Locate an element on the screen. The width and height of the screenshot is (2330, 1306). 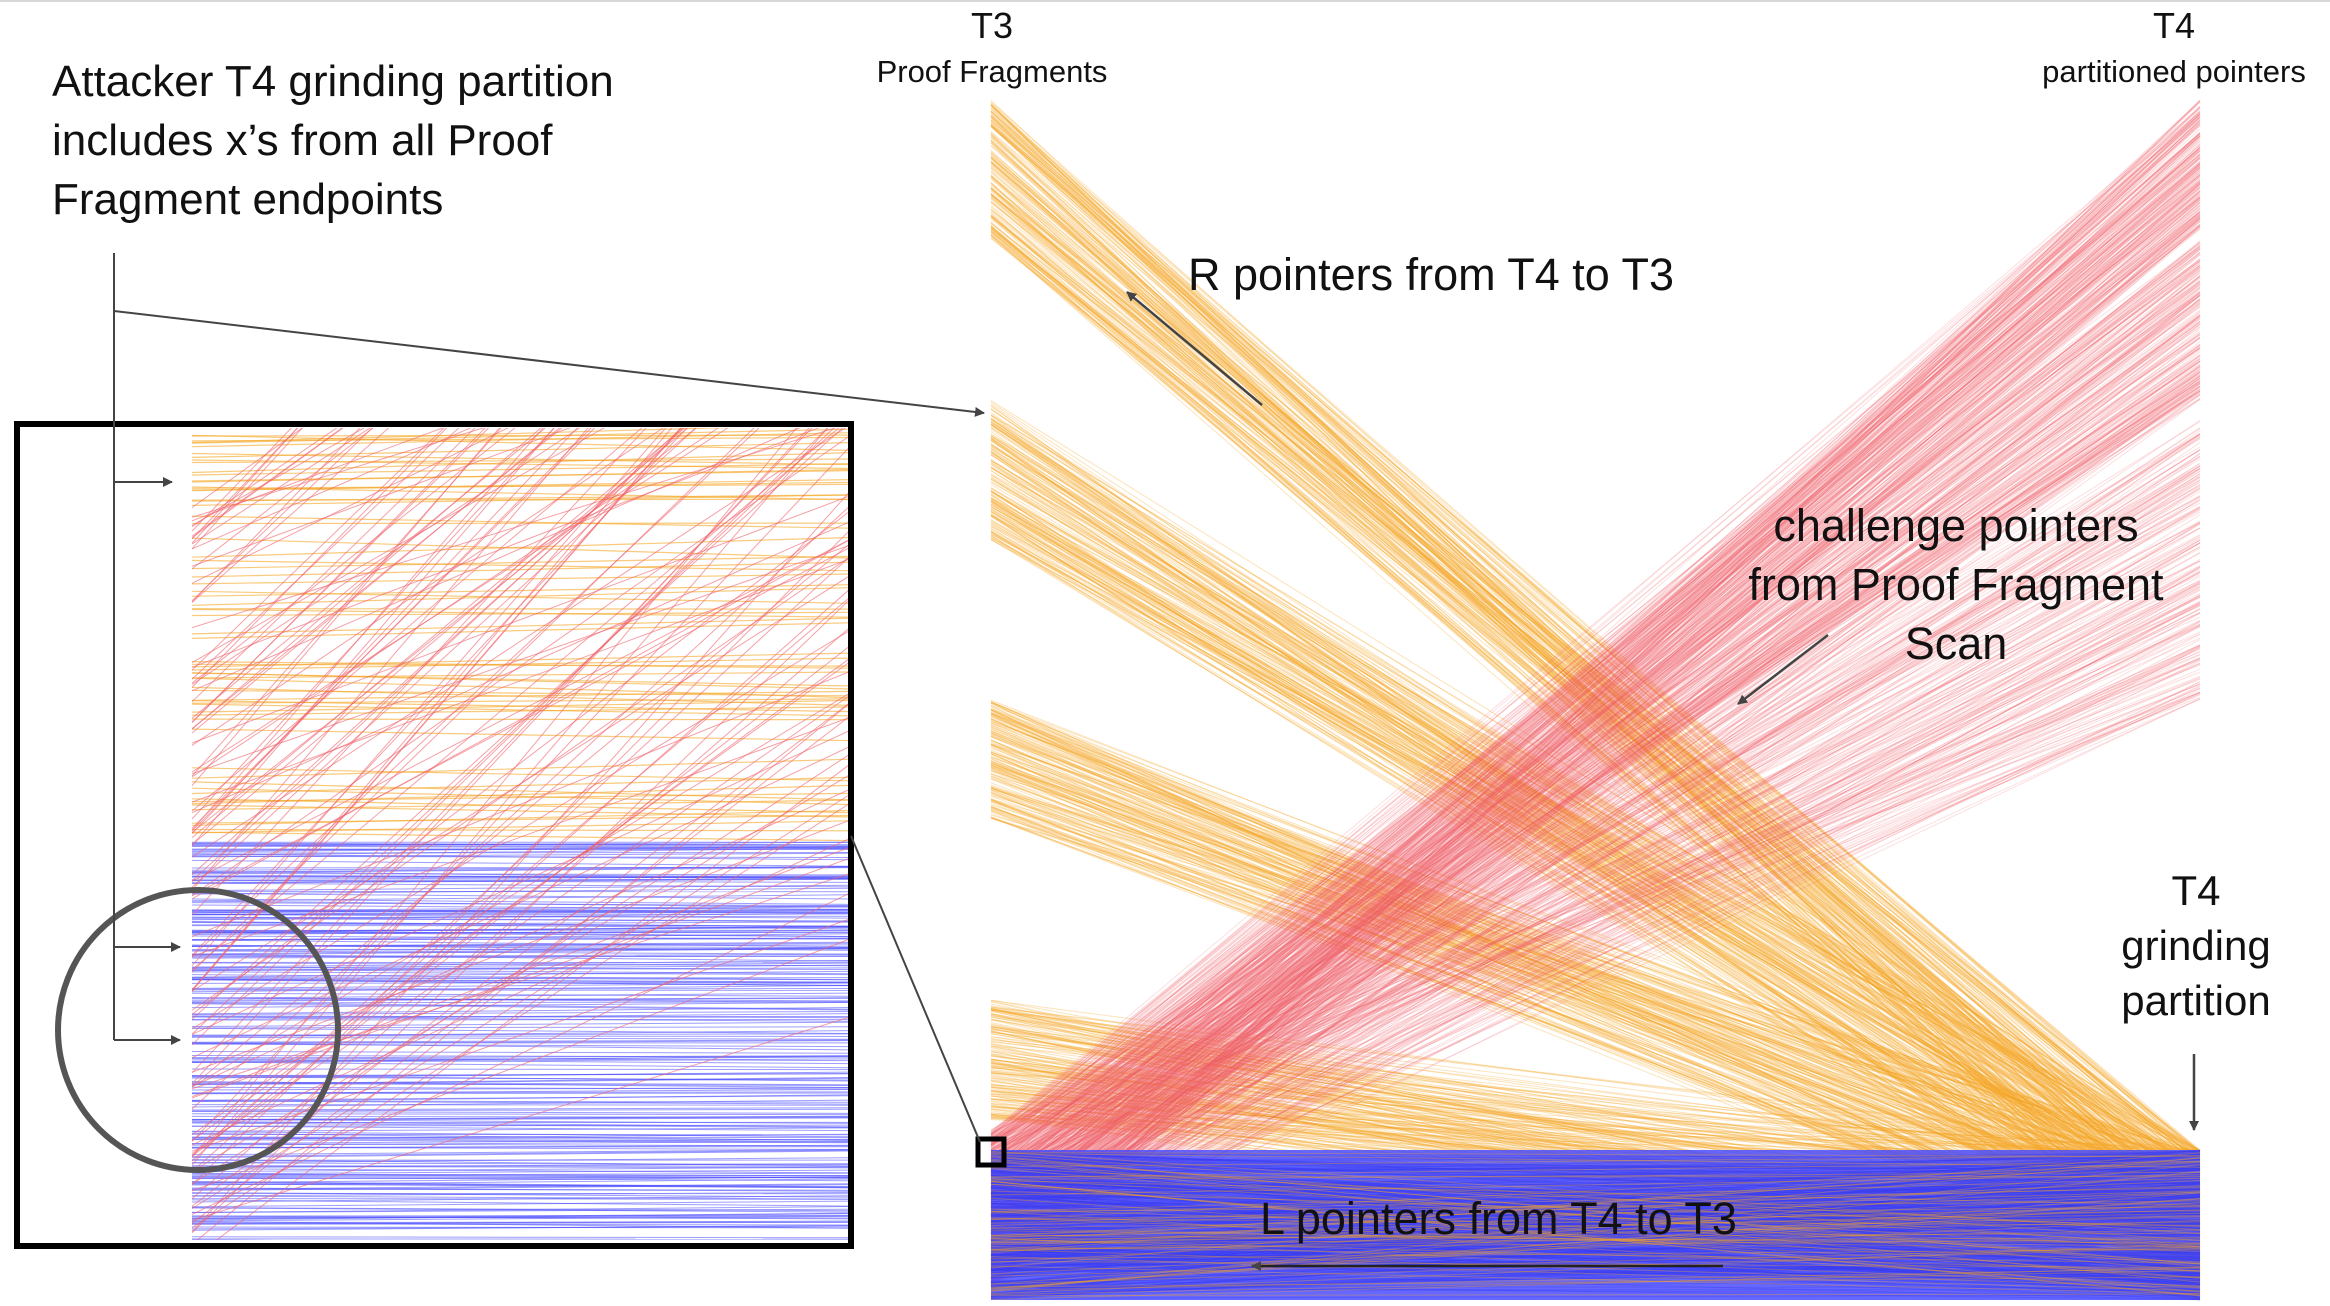
r-pointers-label: R pointers from T4 to T3 is located at coordinates (1431, 274).